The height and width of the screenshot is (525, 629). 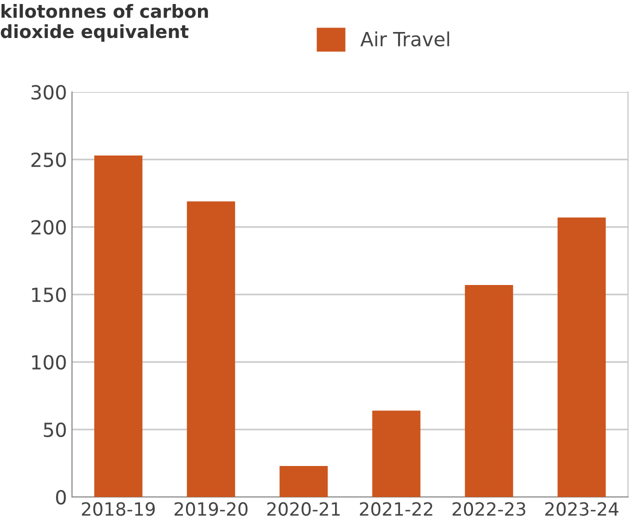 I want to click on legend-label: Air Travel, so click(x=405, y=38).